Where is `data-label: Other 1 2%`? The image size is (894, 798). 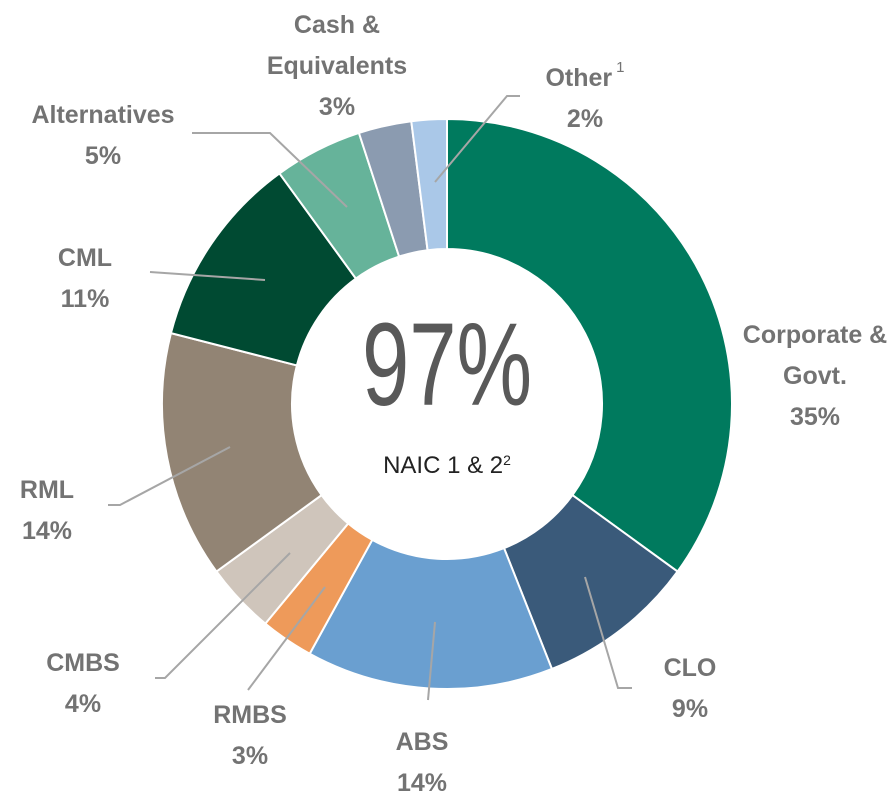
data-label: Other 1 2% is located at coordinates (585, 99).